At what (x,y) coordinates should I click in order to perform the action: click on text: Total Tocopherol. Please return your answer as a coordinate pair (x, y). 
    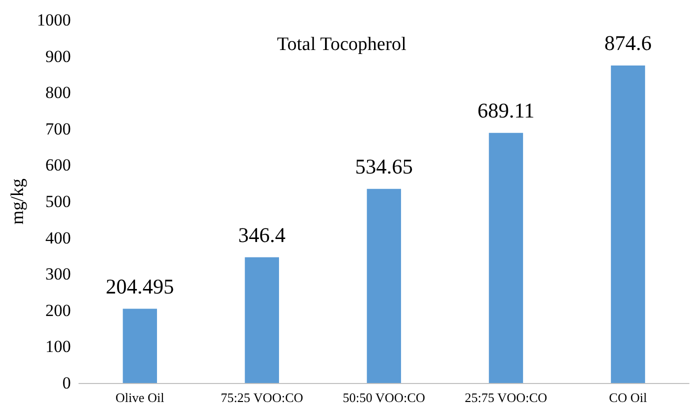
    Looking at the image, I should click on (341, 44).